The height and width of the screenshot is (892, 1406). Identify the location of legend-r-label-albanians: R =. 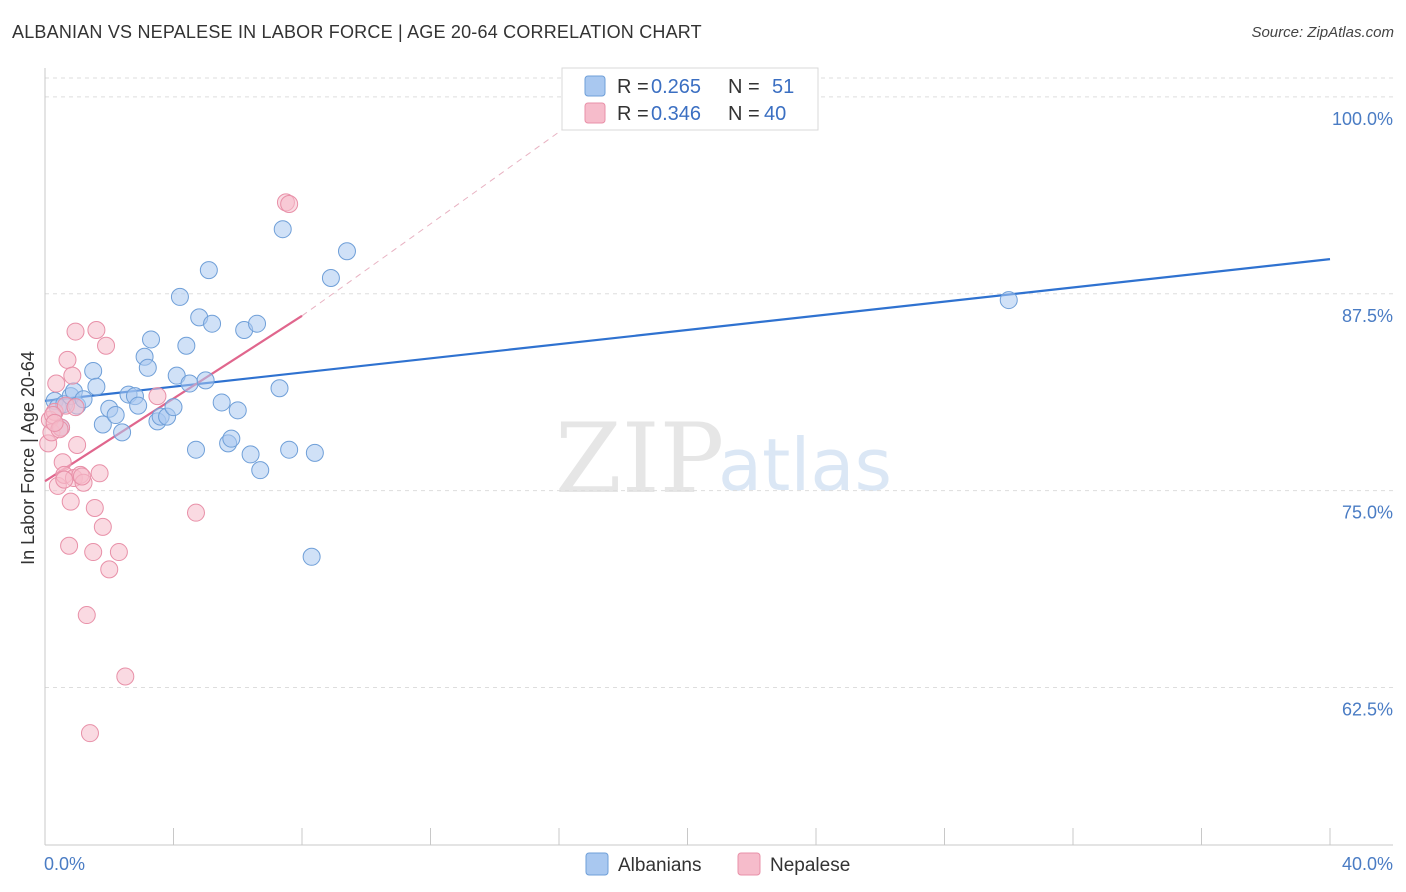
(633, 87).